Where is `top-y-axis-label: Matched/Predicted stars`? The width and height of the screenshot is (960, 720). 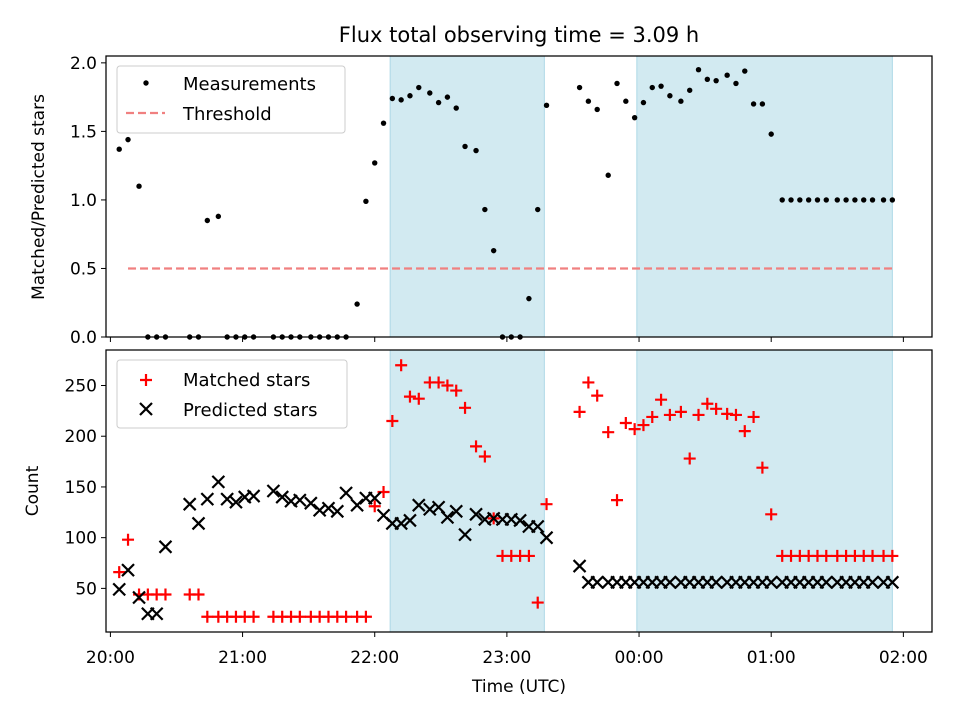 top-y-axis-label: Matched/Predicted stars is located at coordinates (39, 197).